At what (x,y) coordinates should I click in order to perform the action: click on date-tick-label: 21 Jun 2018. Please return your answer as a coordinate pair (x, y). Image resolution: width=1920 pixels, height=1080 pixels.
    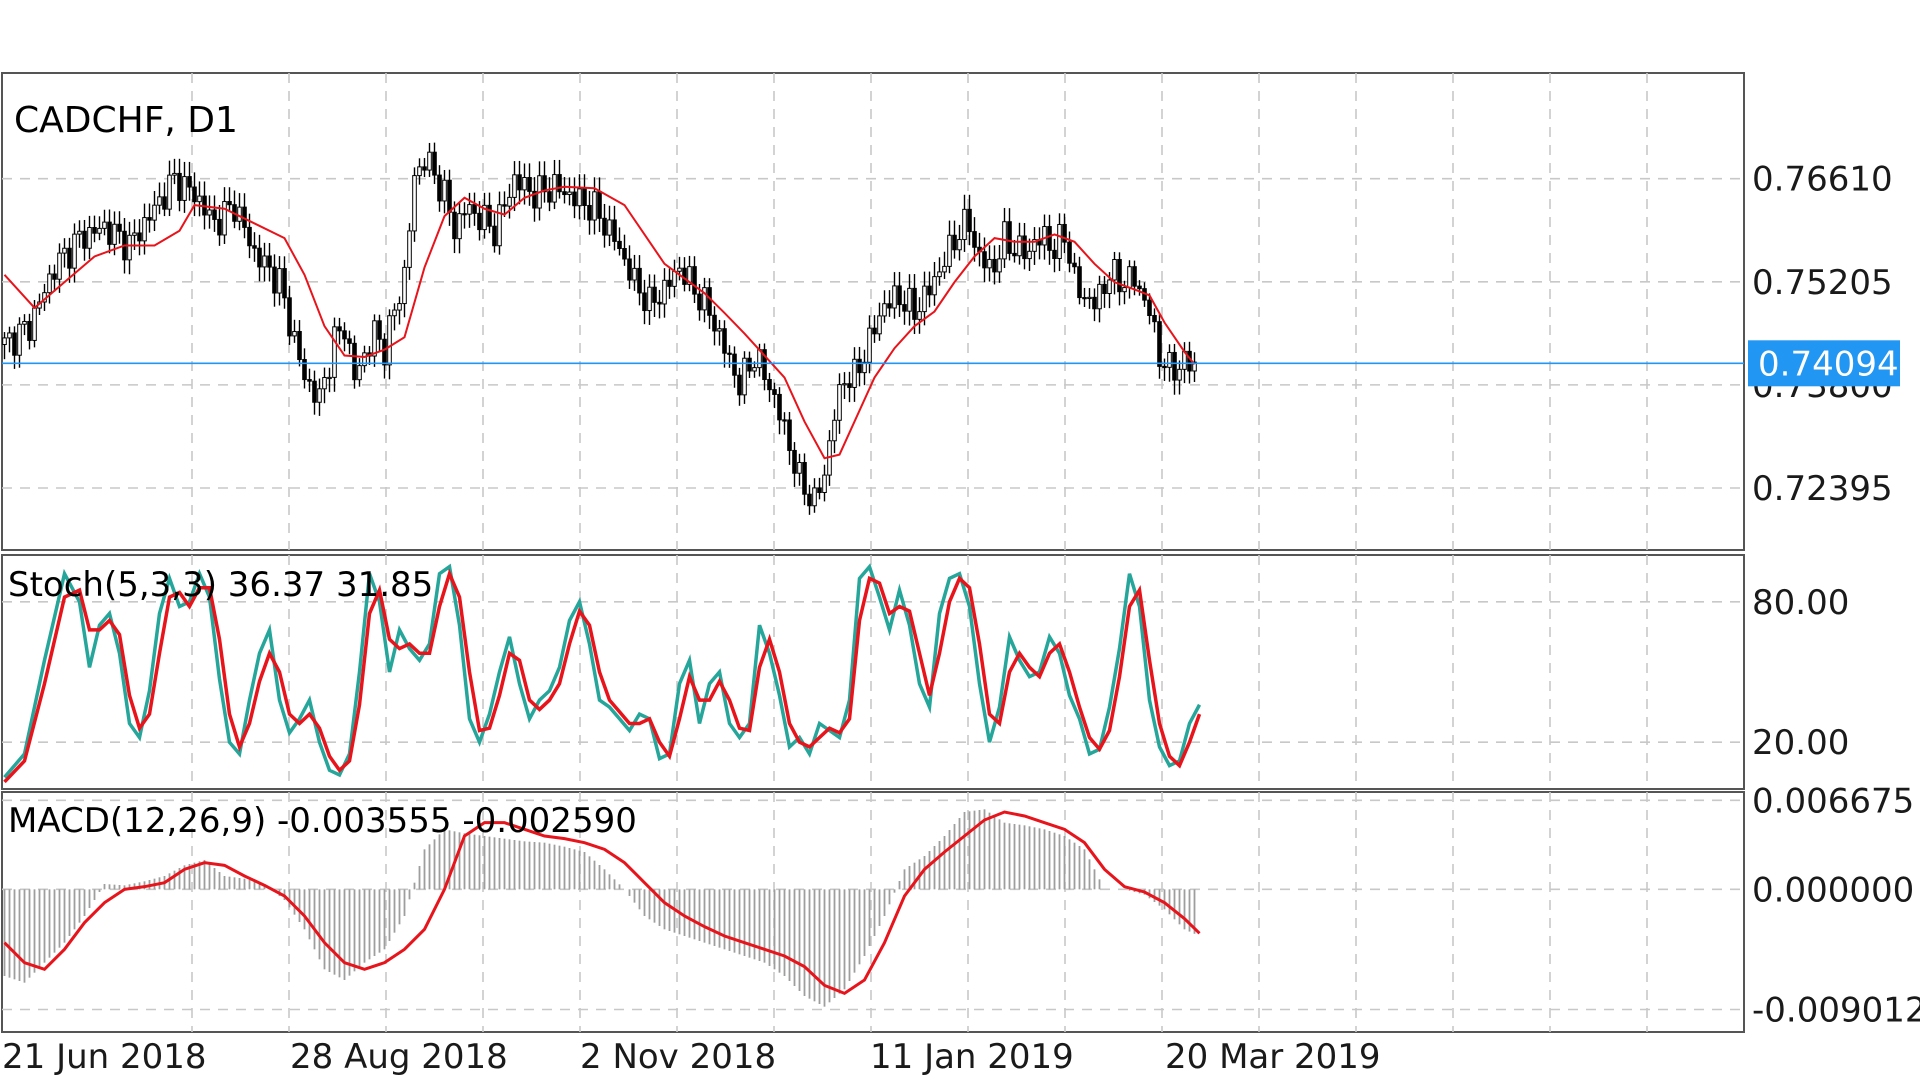
    Looking at the image, I should click on (104, 1057).